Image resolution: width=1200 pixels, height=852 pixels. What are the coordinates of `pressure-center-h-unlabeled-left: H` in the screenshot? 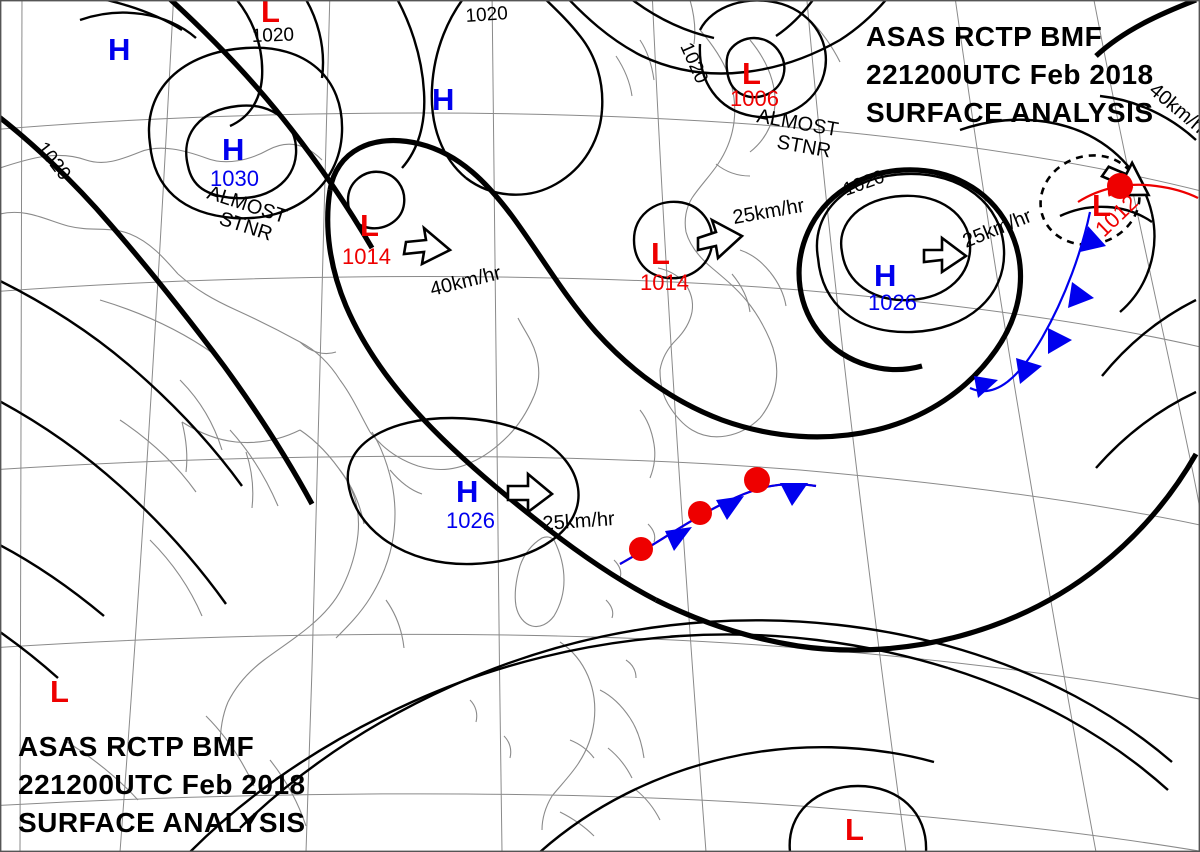 It's located at (119, 49).